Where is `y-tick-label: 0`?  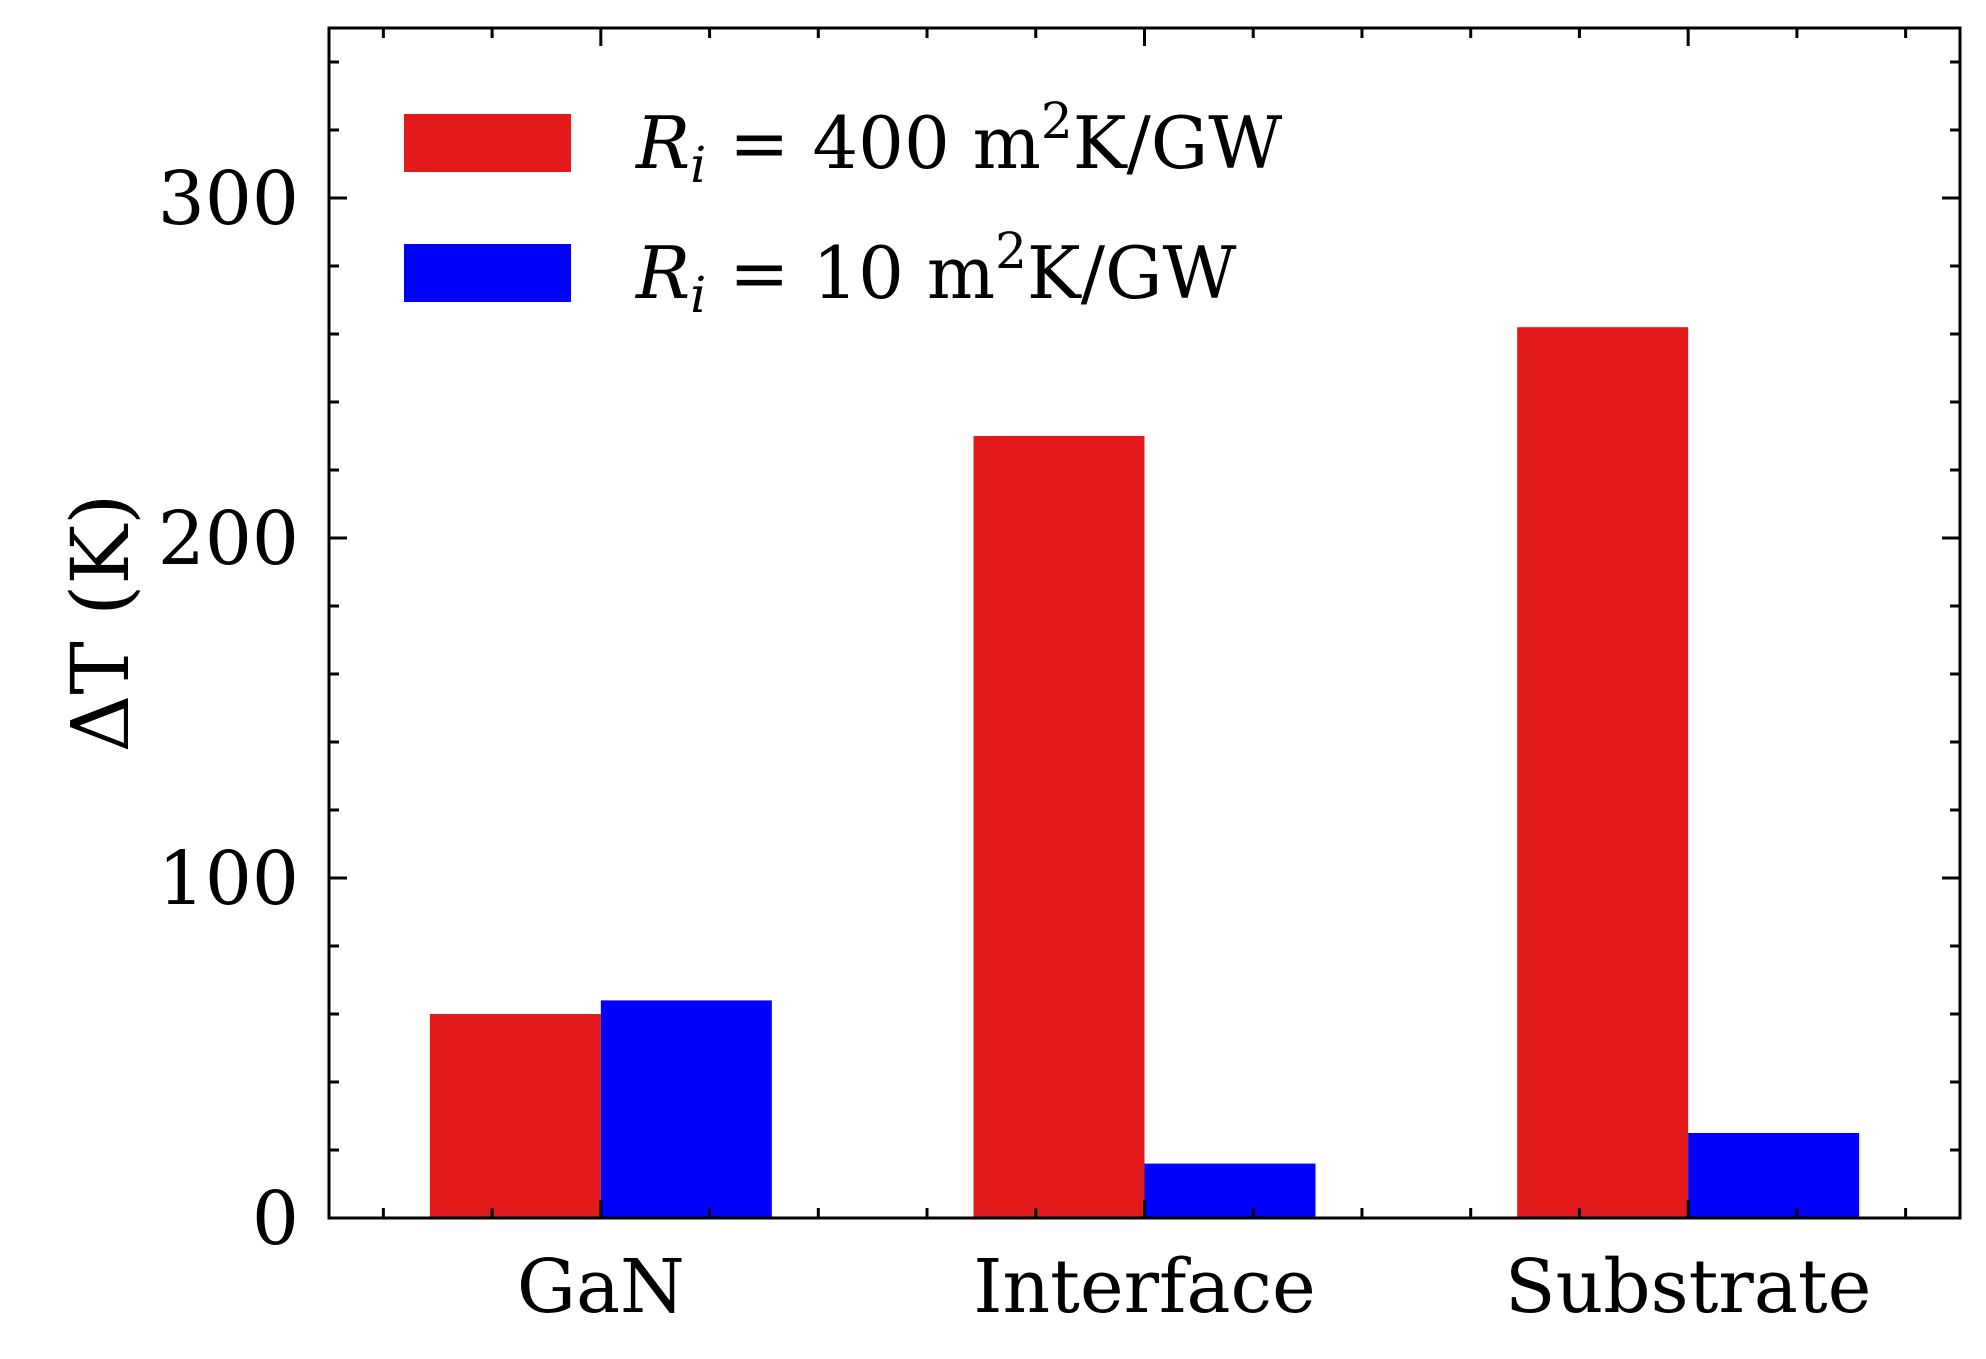 y-tick-label: 0 is located at coordinates (275, 1219).